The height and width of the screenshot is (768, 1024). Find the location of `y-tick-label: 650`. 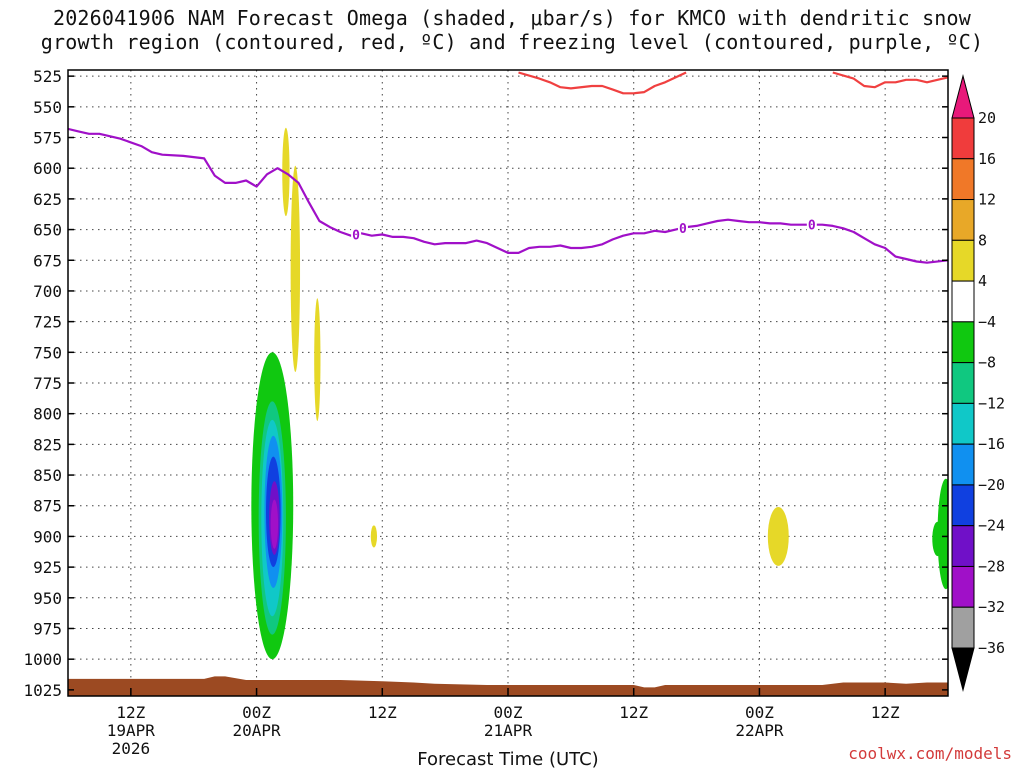

y-tick-label: 650 is located at coordinates (47, 230).